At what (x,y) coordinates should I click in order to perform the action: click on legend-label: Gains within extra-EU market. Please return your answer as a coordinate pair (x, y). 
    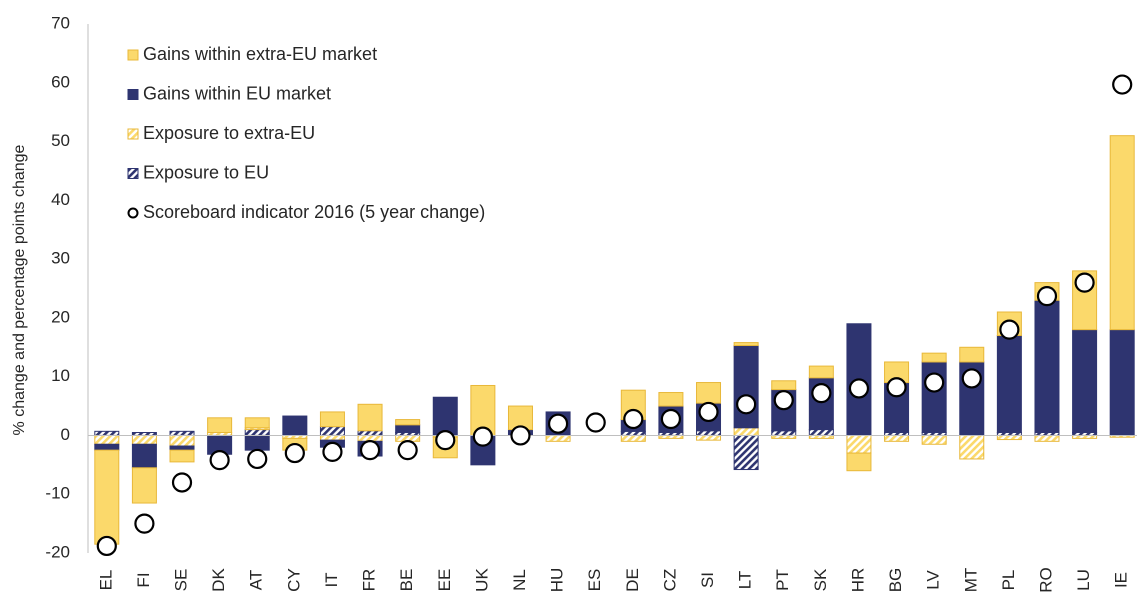
    Looking at the image, I should click on (260, 54).